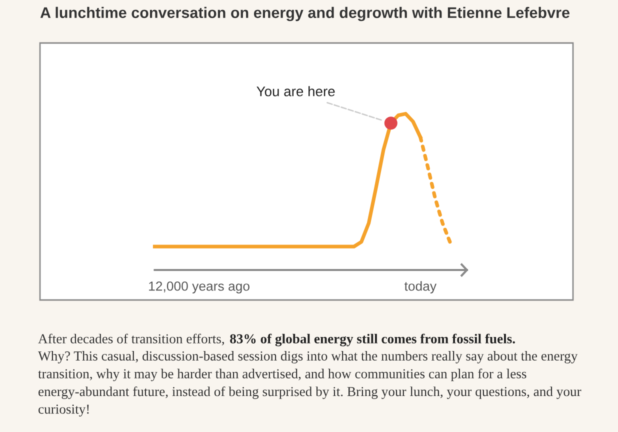 The height and width of the screenshot is (432, 618). Describe the element at coordinates (310, 384) in the screenshot. I see `text: Why? This casual, discussion-based session digs into what the numbers really say about the energy transition, why it may be harder than advertised, and how communities can plan for a less energy-abundant future, instead of being surprised by it. Bring your lunch, your questions, and your curiosity!` at that location.